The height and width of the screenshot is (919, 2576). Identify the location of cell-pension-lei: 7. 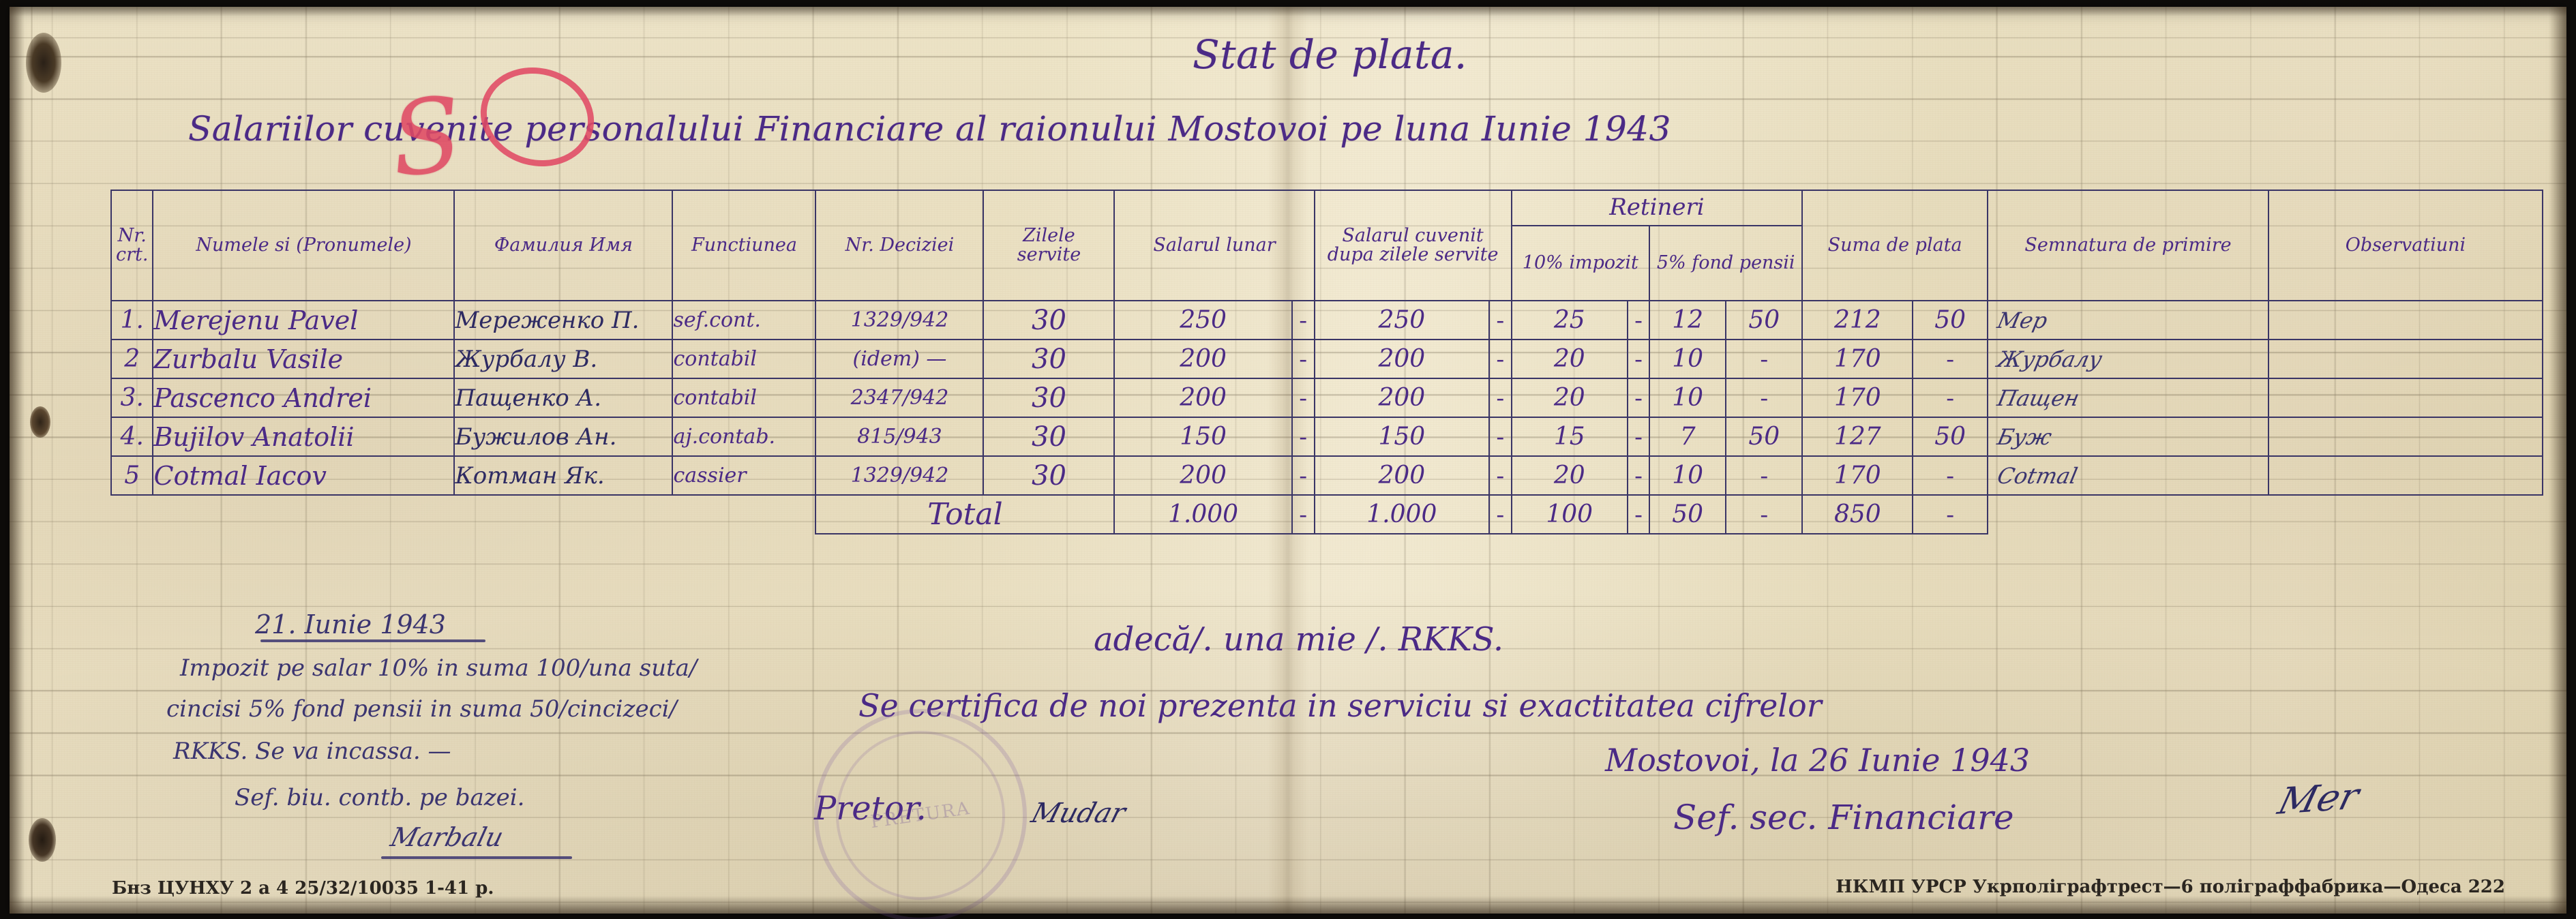
(1688, 437).